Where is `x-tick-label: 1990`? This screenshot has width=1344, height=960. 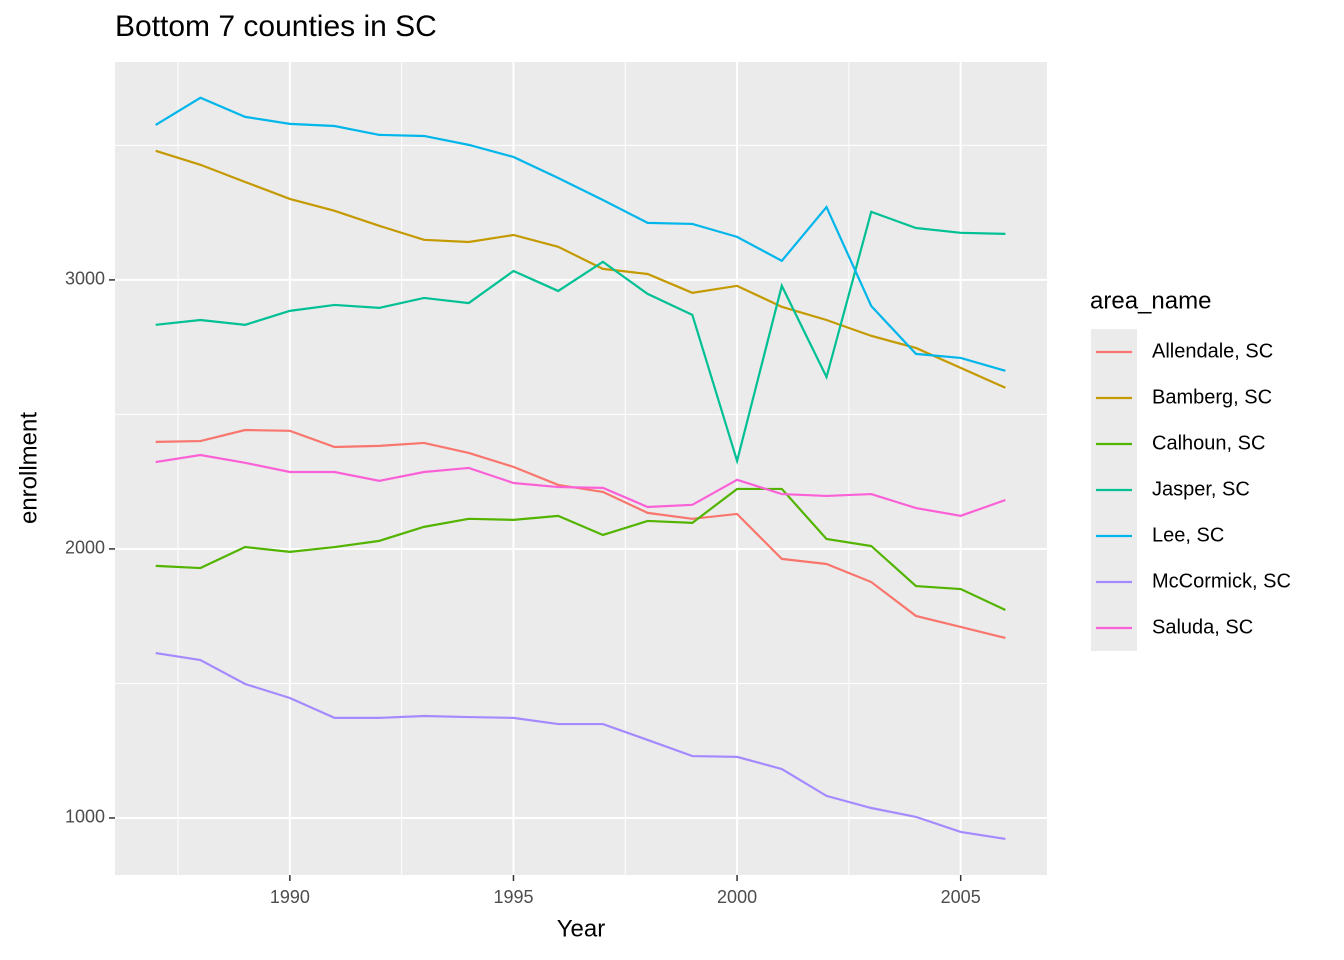
x-tick-label: 1990 is located at coordinates (290, 897).